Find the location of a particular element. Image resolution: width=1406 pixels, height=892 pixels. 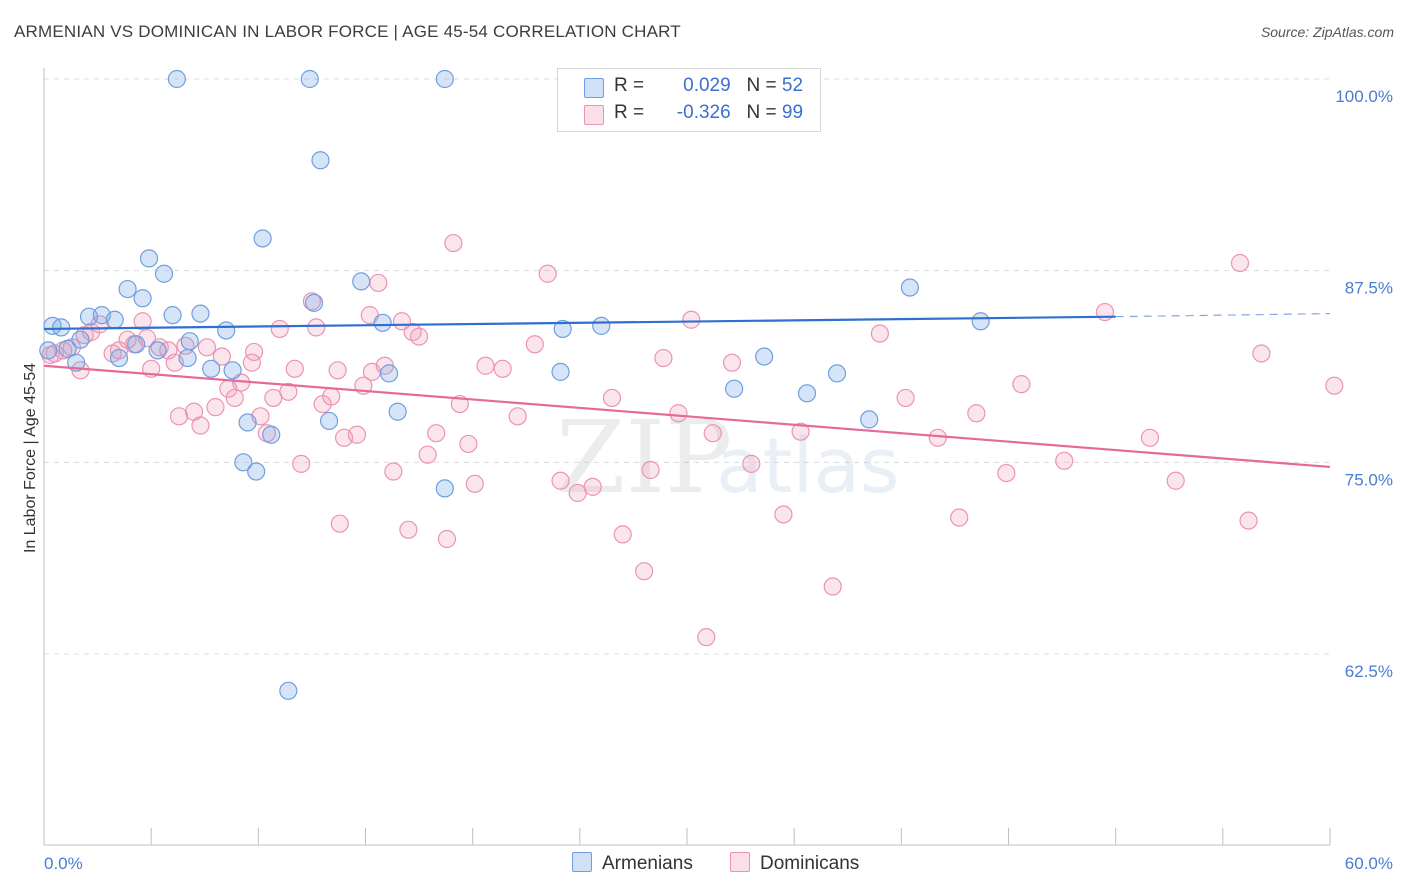

dominicans-label: Dominicans is located at coordinates (810, 863).